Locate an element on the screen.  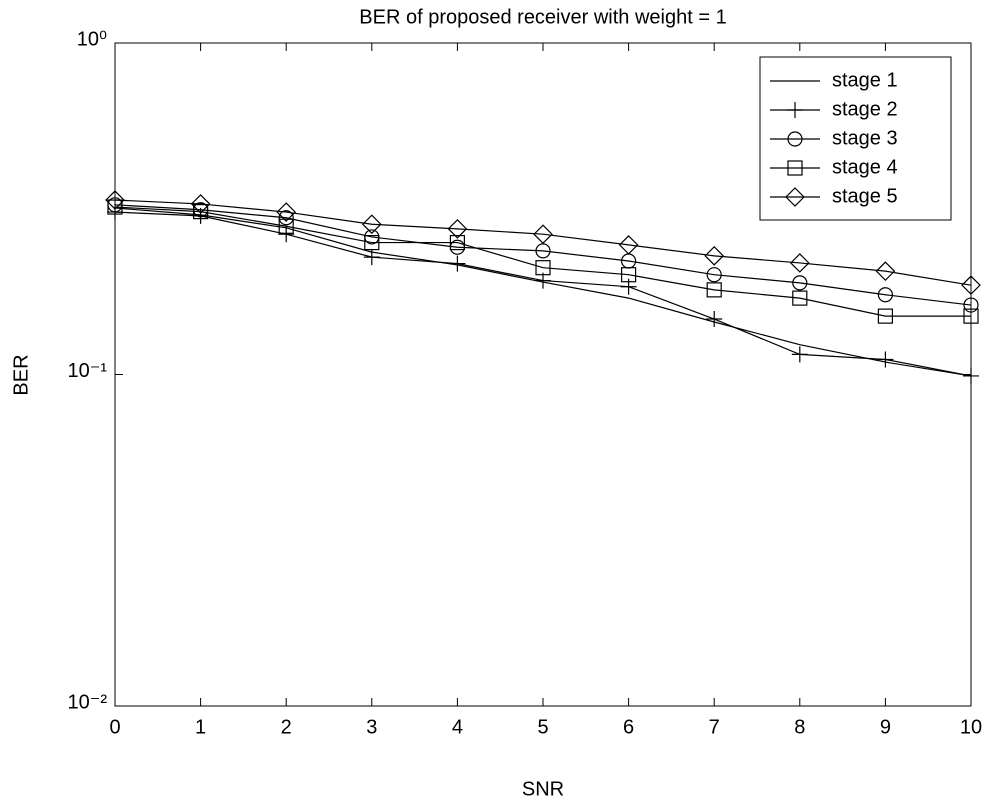
legend-label: stage 1 is located at coordinates (865, 80).